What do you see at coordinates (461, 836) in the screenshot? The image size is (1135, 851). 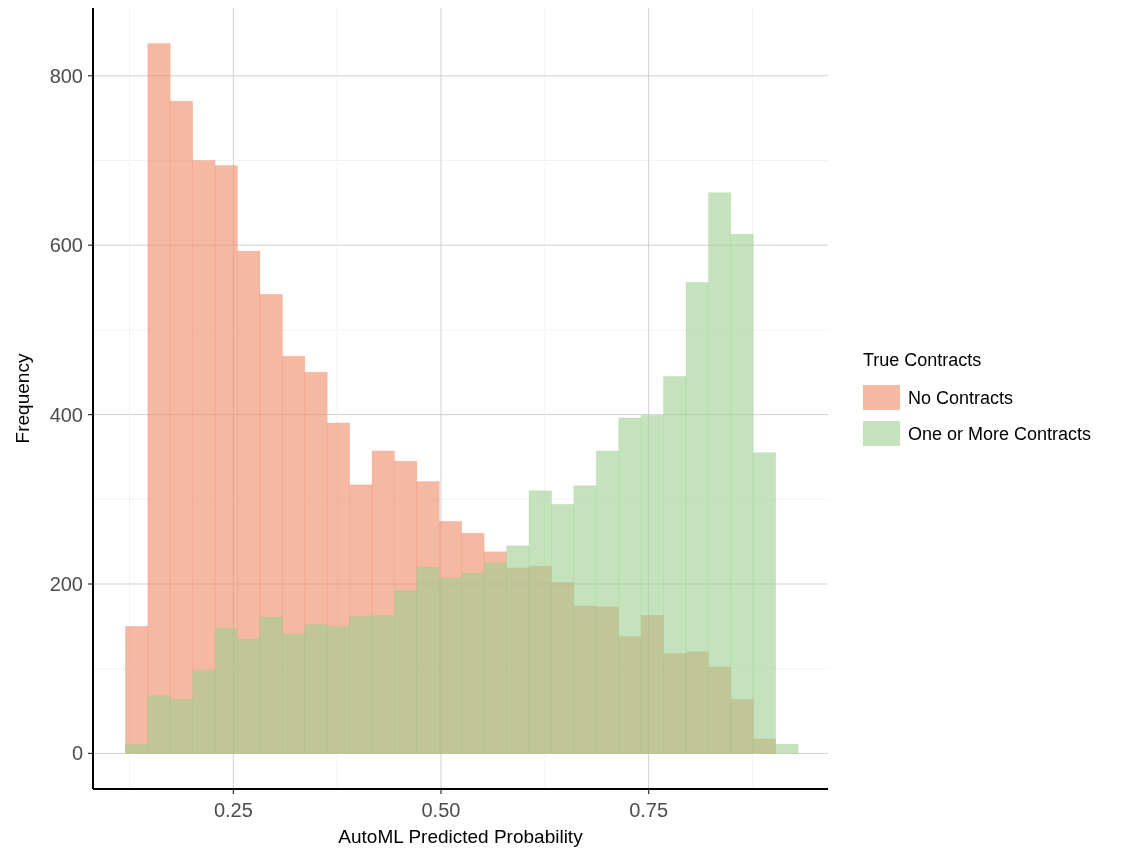 I see `x-axis-title: AutoML Predicted Probability` at bounding box center [461, 836].